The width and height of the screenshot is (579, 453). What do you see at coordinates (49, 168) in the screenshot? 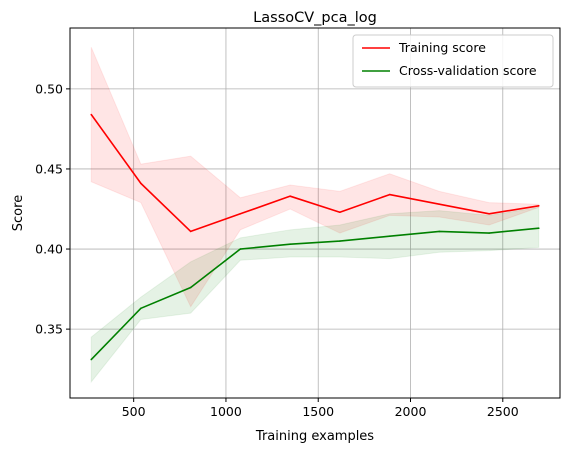
I see `y-tick-label: 0.45` at bounding box center [49, 168].